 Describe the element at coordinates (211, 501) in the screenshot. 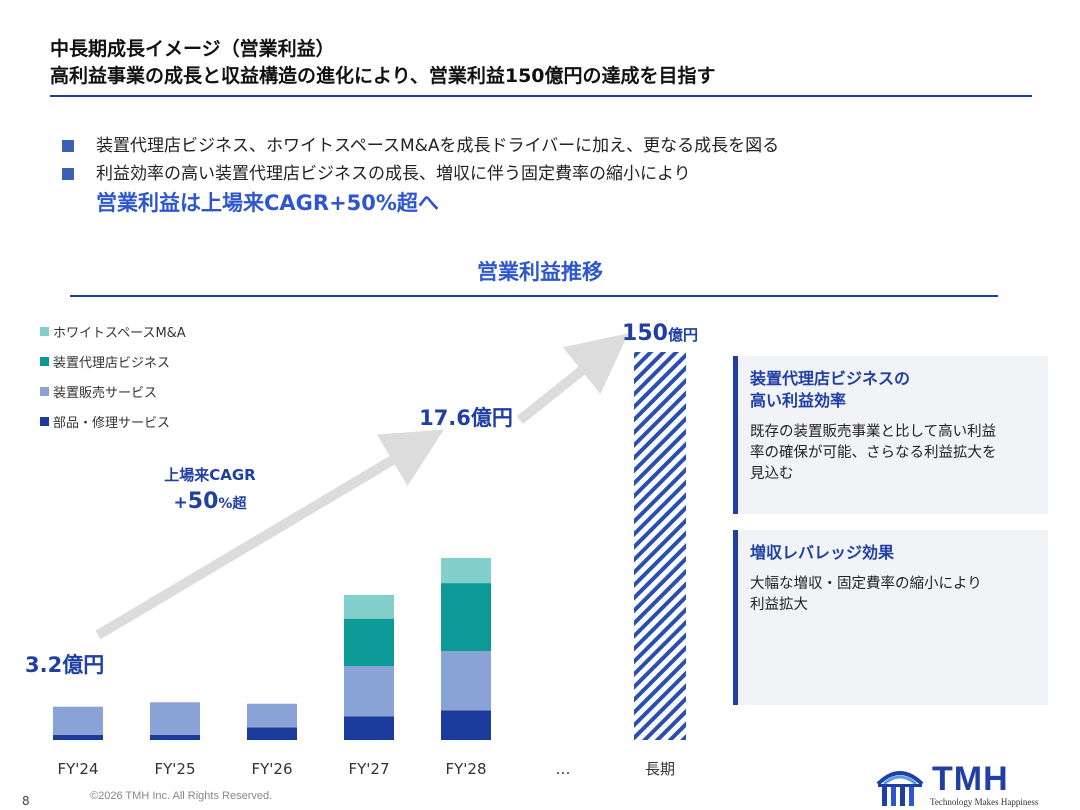

I see `cagr-value: +50%超` at that location.